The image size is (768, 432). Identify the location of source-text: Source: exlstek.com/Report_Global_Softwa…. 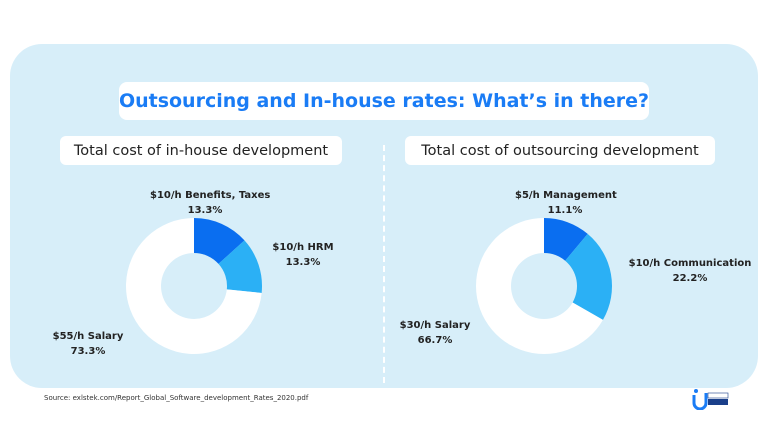
(176, 398).